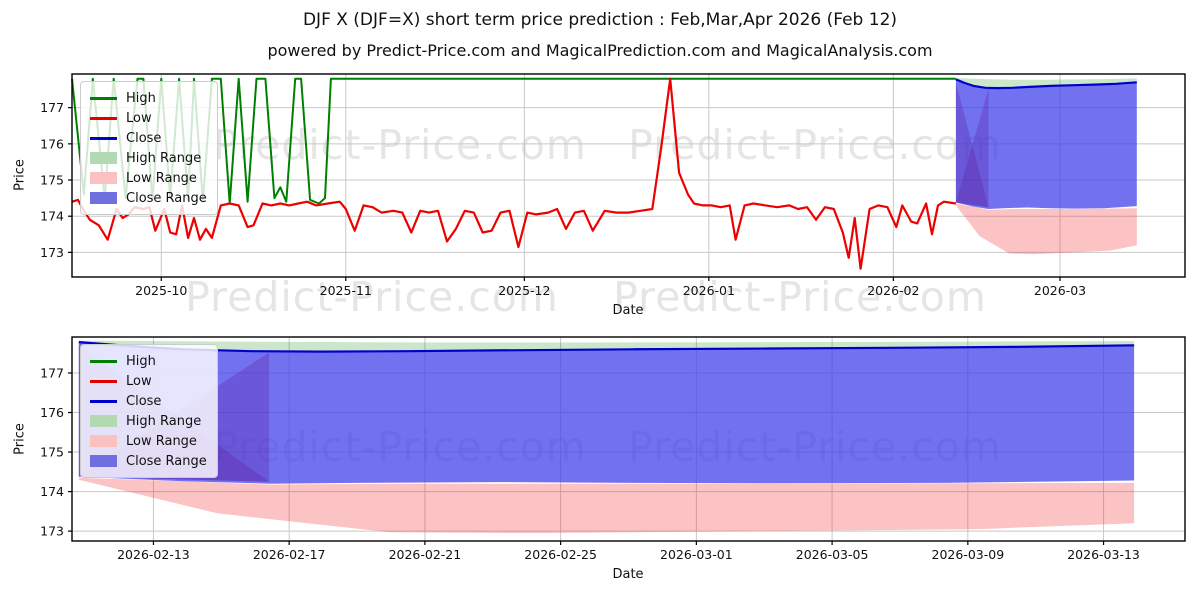  Describe the element at coordinates (893, 290) in the screenshot. I see `x-tick-label: 2026-02` at that location.